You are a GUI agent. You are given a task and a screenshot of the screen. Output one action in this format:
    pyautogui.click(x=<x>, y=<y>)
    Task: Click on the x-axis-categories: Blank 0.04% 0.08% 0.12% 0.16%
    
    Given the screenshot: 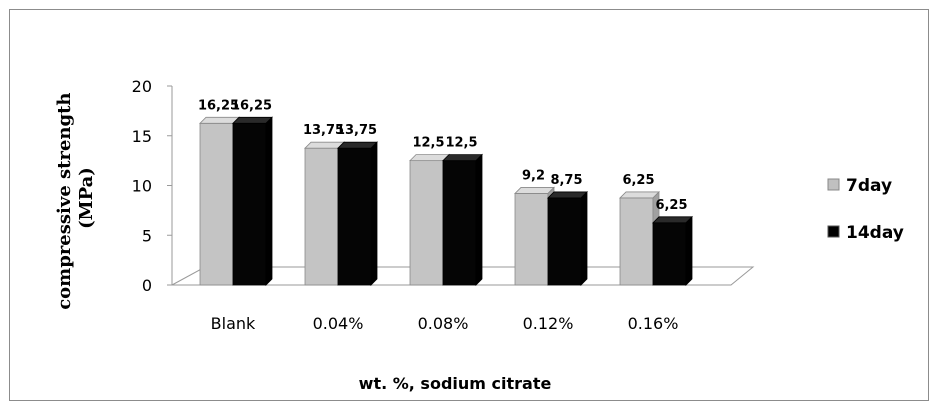 What is the action you would take?
    pyautogui.click(x=445, y=323)
    